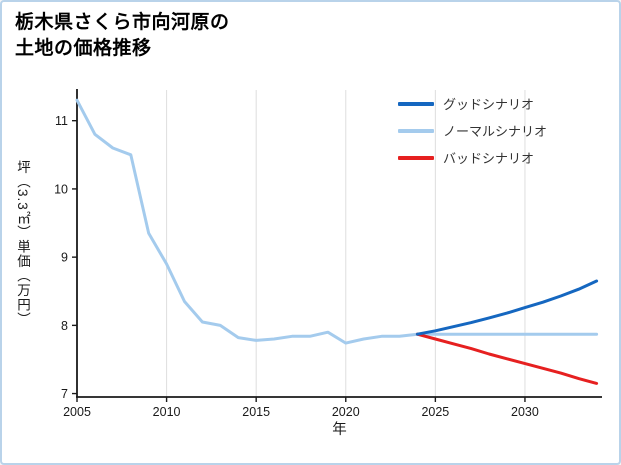 The height and width of the screenshot is (465, 621). What do you see at coordinates (495, 131) in the screenshot?
I see `legend-label-normal-scenario: ノーマルシナリオ` at bounding box center [495, 131].